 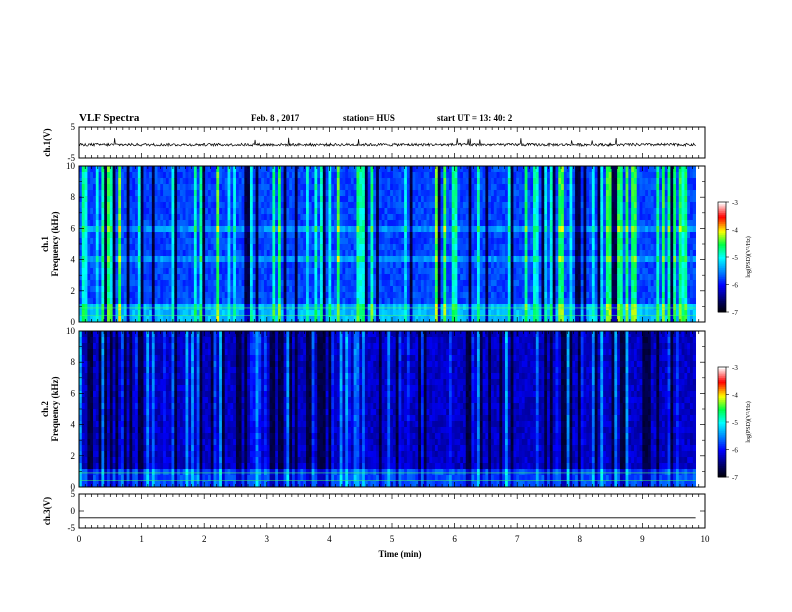 I want to click on ch1-spectrogram-panel-ytick-label: 10, so click(x=71, y=166).